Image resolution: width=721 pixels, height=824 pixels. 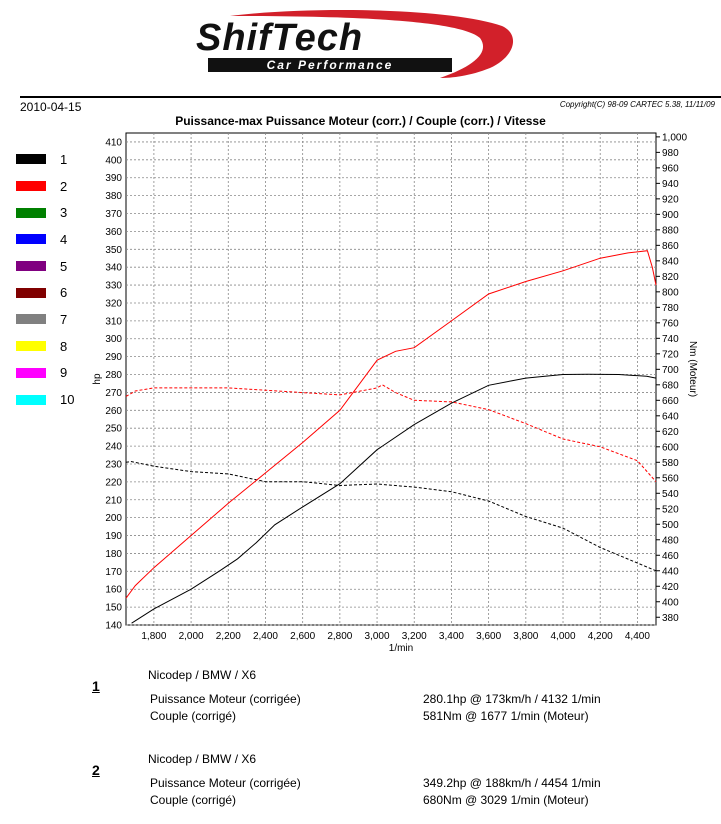 I want to click on y2-tick-label: 680, so click(x=670, y=385).